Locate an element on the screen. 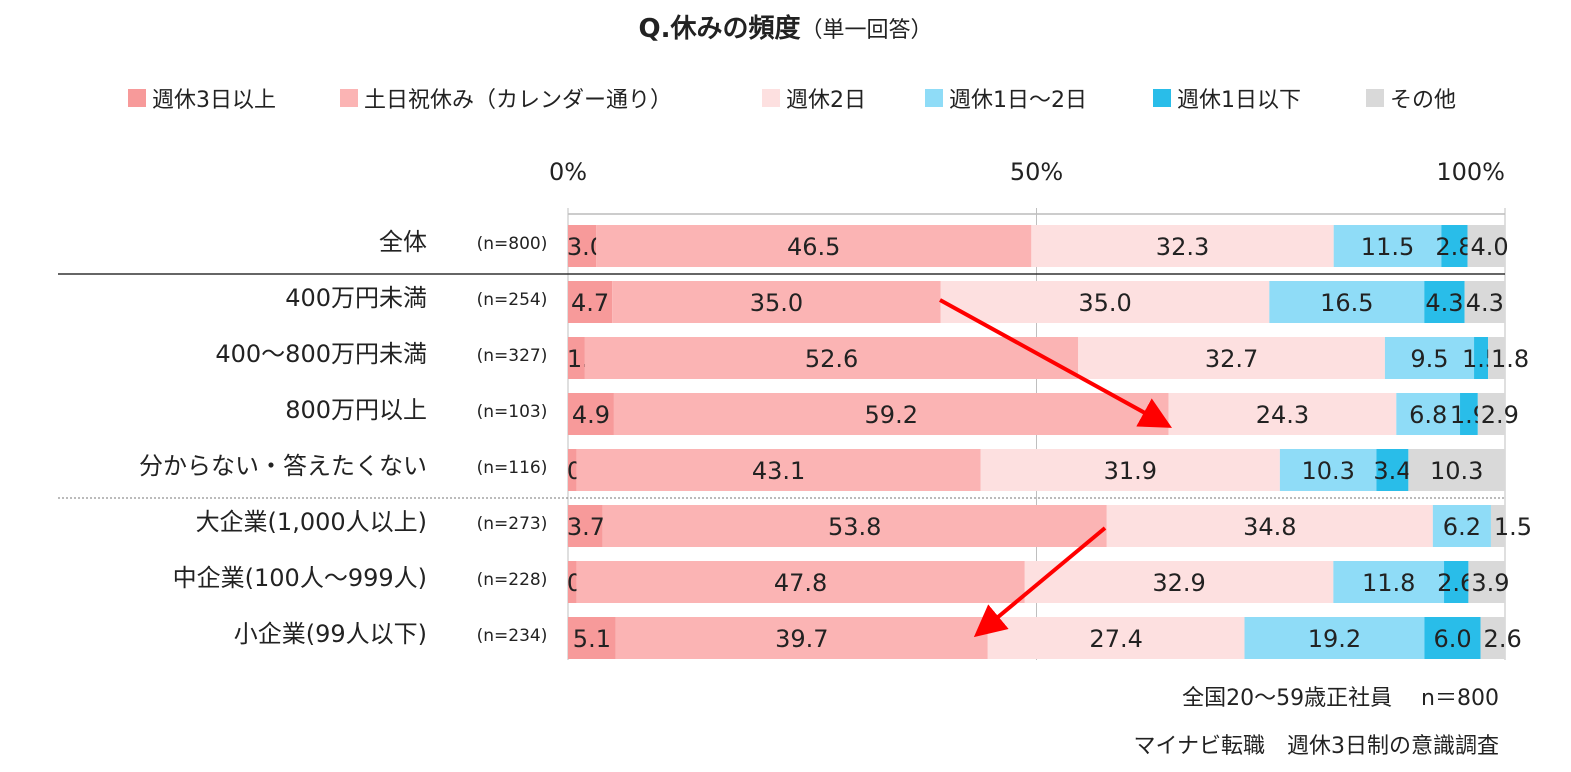  data-label: 32.9 is located at coordinates (1178, 583).